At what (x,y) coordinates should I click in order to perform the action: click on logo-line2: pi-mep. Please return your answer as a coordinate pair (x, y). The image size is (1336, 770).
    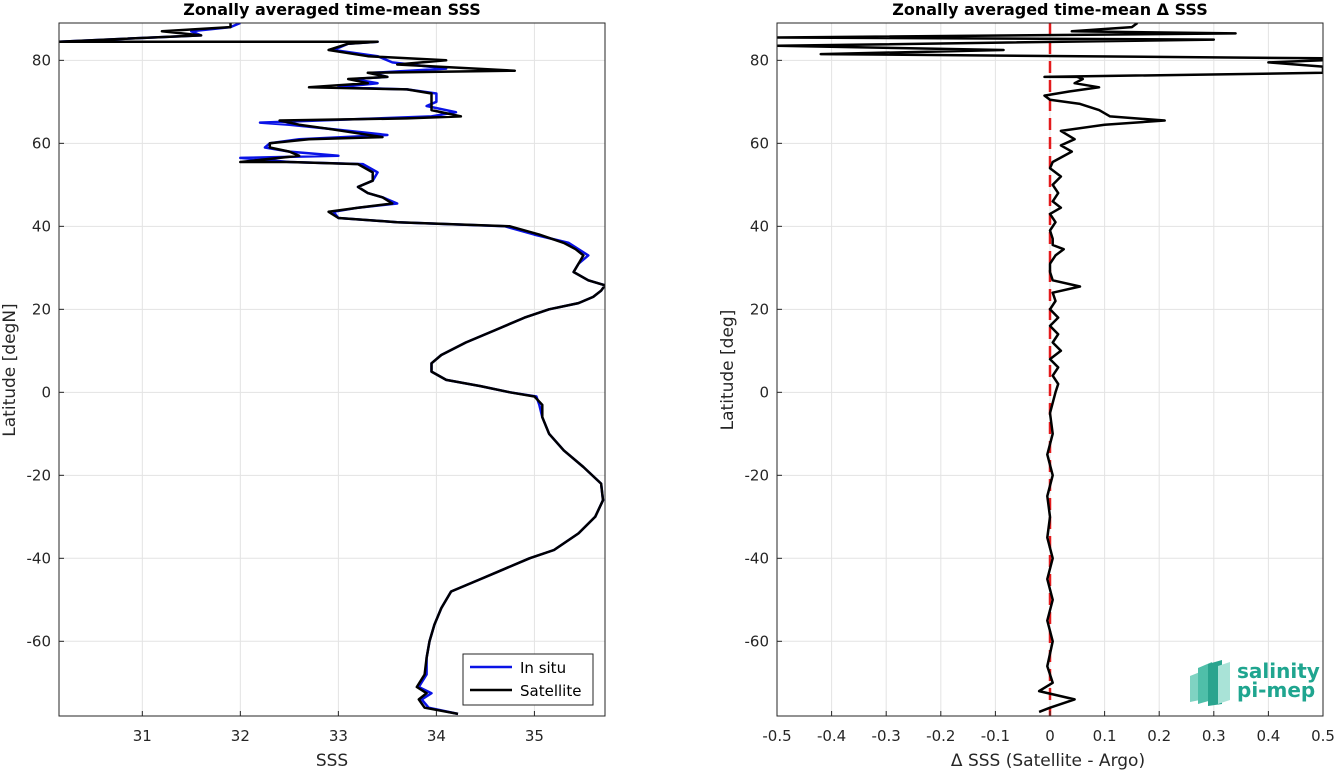
    Looking at the image, I should click on (1276, 690).